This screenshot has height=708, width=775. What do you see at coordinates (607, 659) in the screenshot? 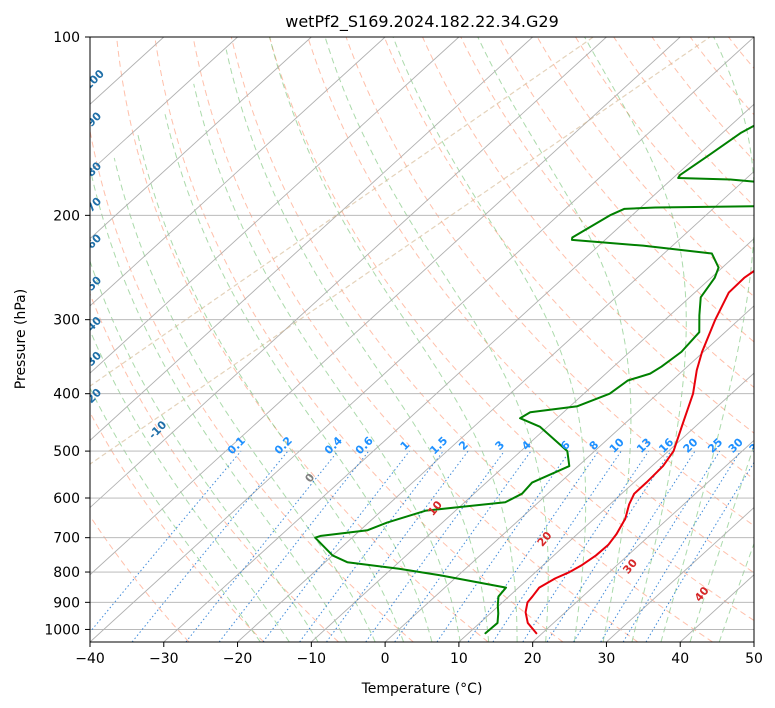
I see `x-tick-label: 30` at bounding box center [607, 659].